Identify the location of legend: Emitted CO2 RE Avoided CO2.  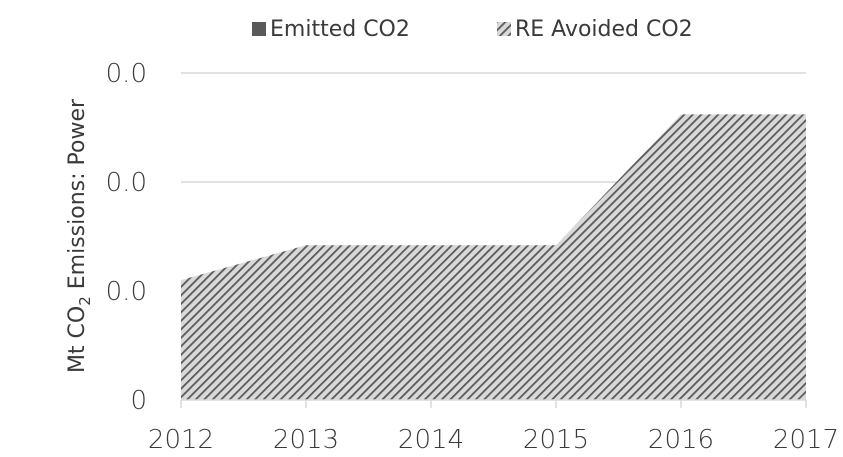
(472, 29).